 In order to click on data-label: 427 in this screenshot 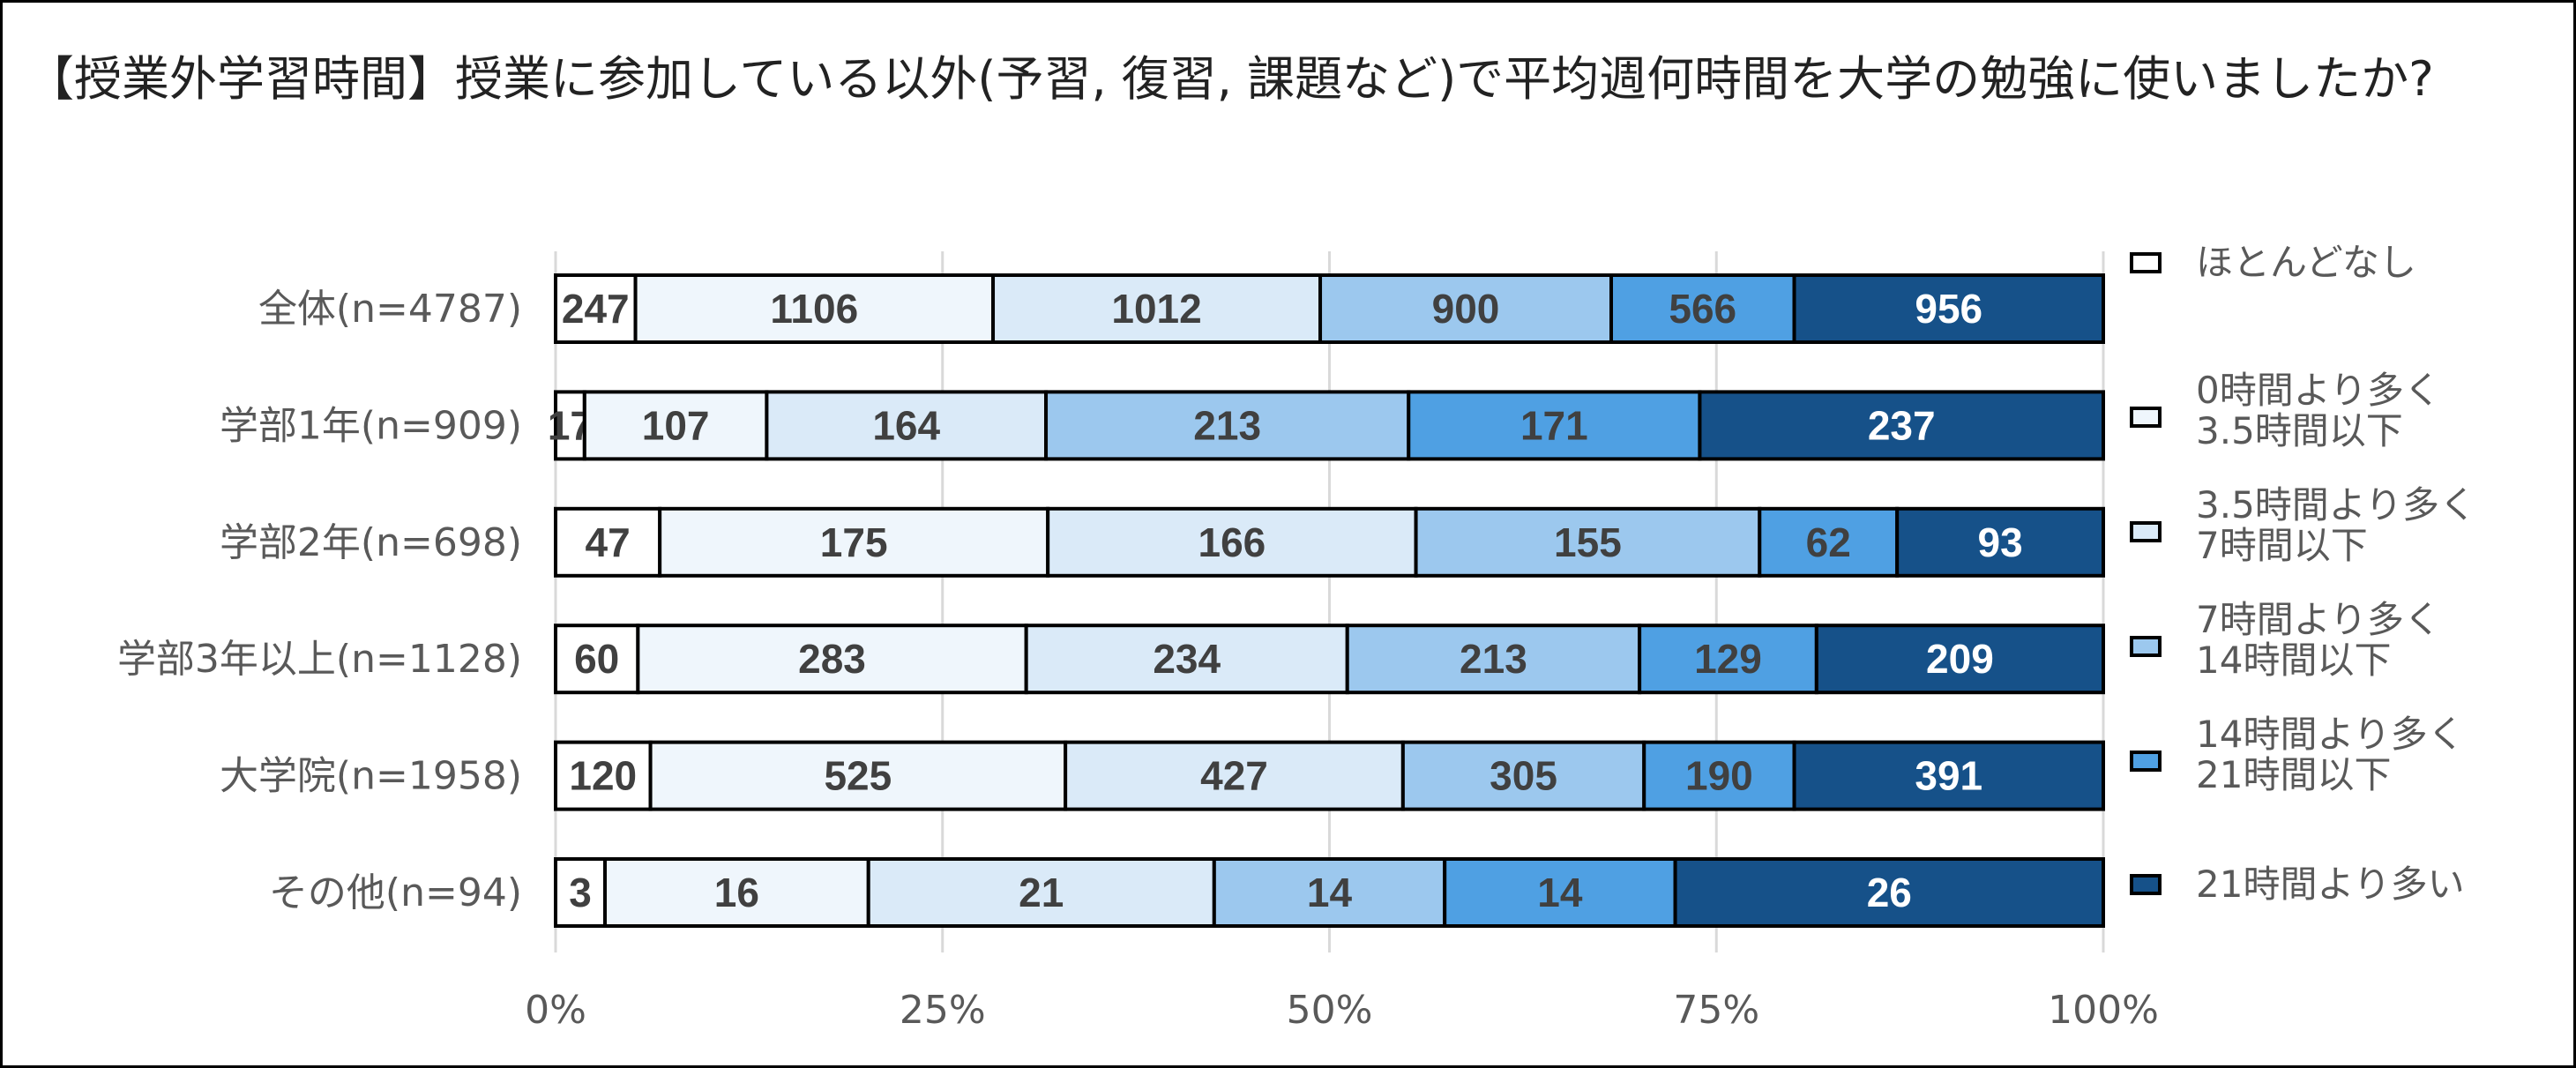, I will do `click(1234, 776)`.